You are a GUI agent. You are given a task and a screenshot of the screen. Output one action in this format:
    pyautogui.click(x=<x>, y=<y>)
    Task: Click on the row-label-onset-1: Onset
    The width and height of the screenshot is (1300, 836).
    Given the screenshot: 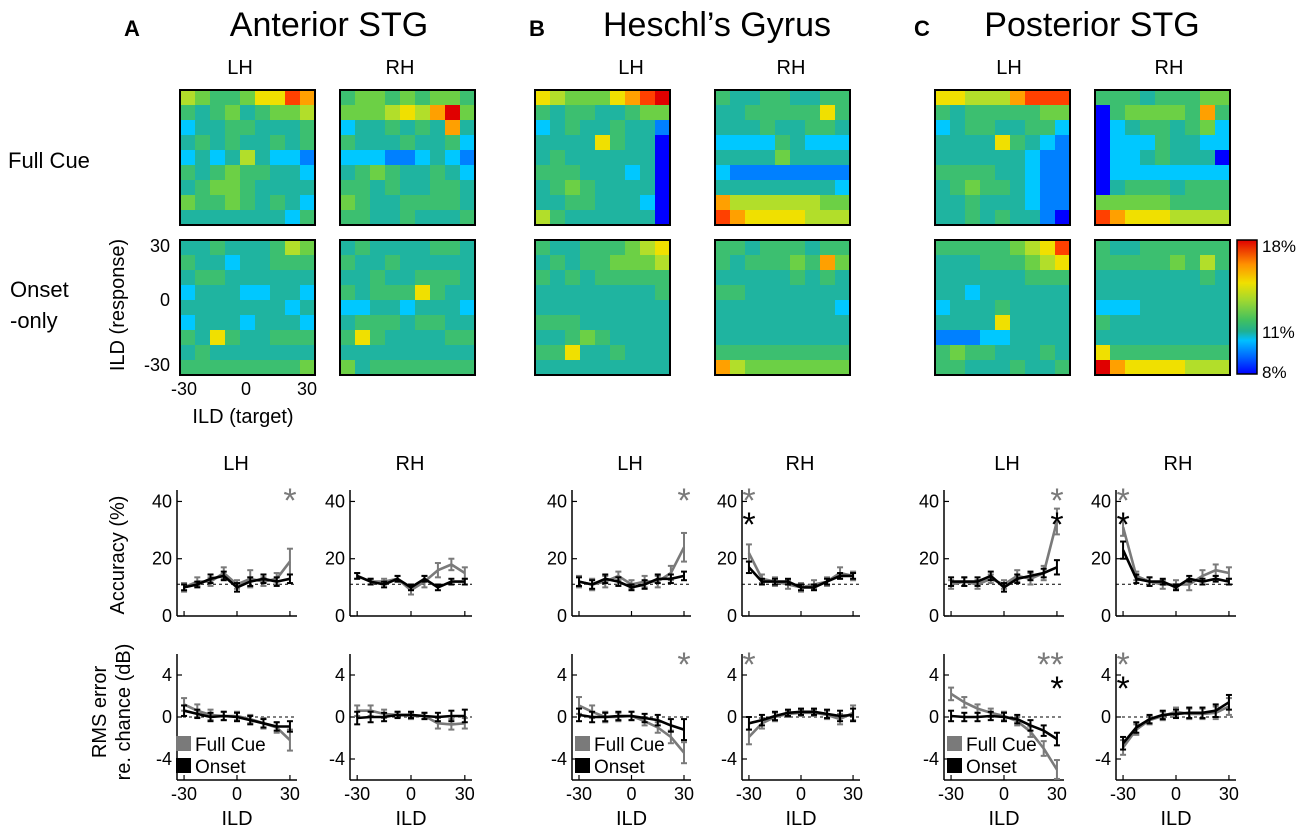 What is the action you would take?
    pyautogui.click(x=39, y=289)
    